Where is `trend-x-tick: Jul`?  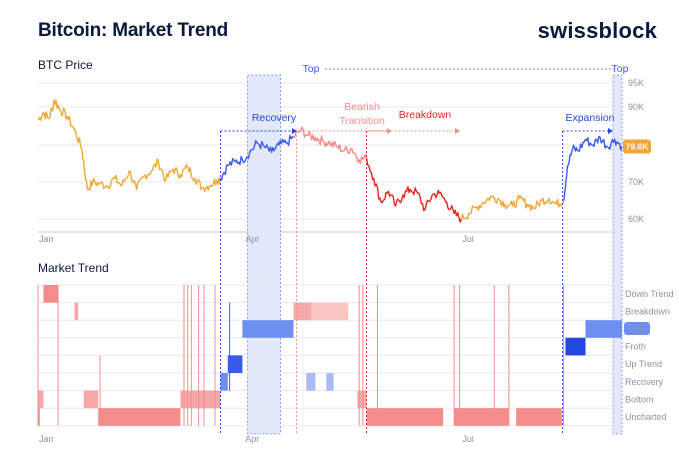 trend-x-tick: Jul is located at coordinates (468, 439).